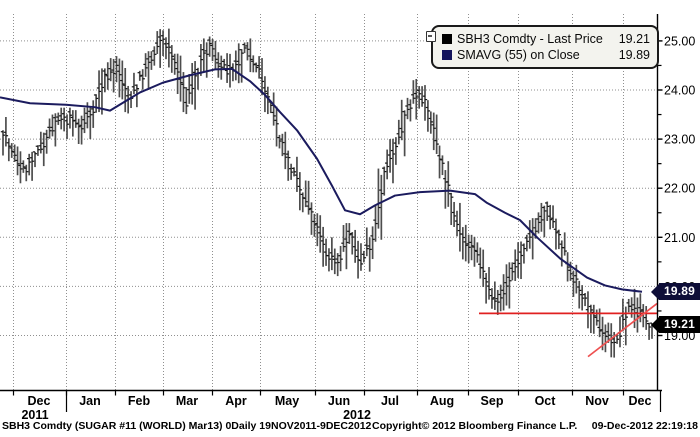  What do you see at coordinates (679, 140) in the screenshot?
I see `svg-text: 23.00` at bounding box center [679, 140].